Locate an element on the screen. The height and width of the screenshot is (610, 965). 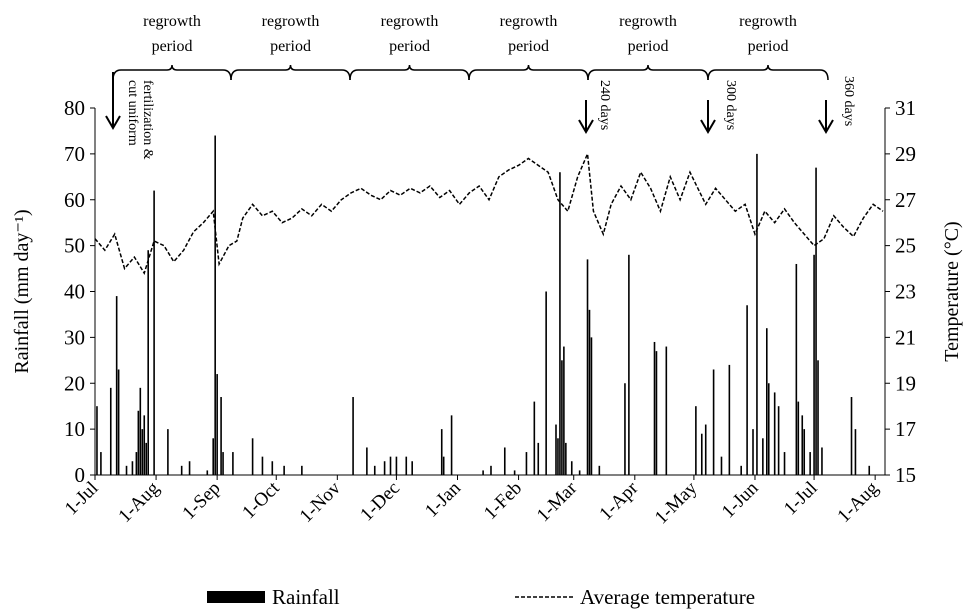
x-tick-label: 1-Feb is located at coordinates (503, 501).